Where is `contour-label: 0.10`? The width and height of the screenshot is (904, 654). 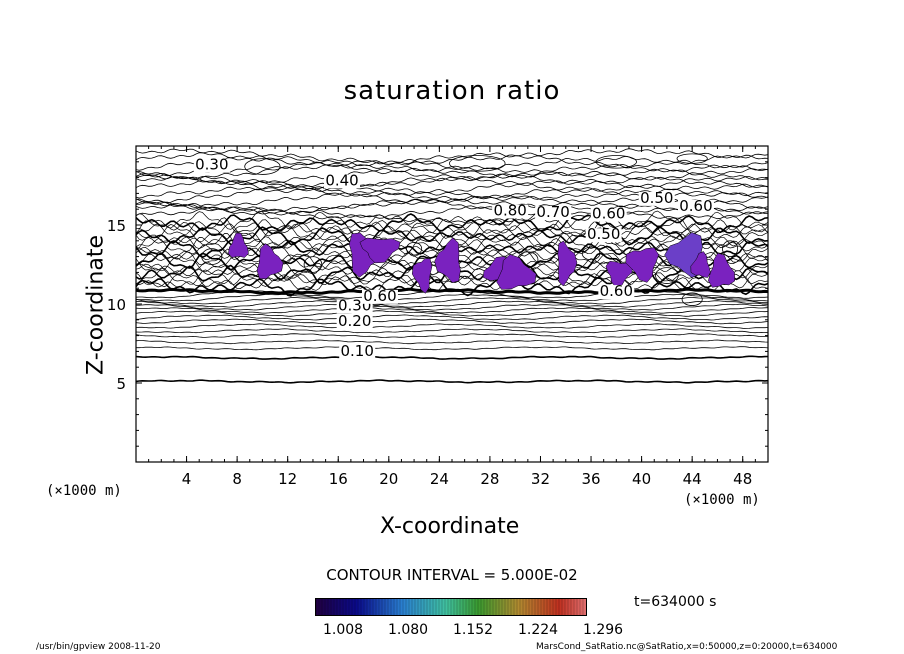
contour-label: 0.10 is located at coordinates (356, 351).